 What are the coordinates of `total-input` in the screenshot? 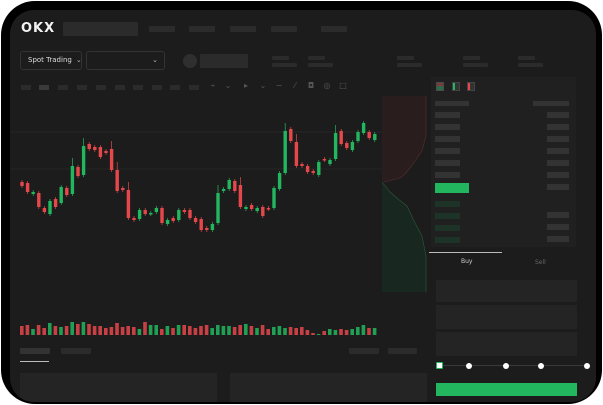 It's located at (506, 344).